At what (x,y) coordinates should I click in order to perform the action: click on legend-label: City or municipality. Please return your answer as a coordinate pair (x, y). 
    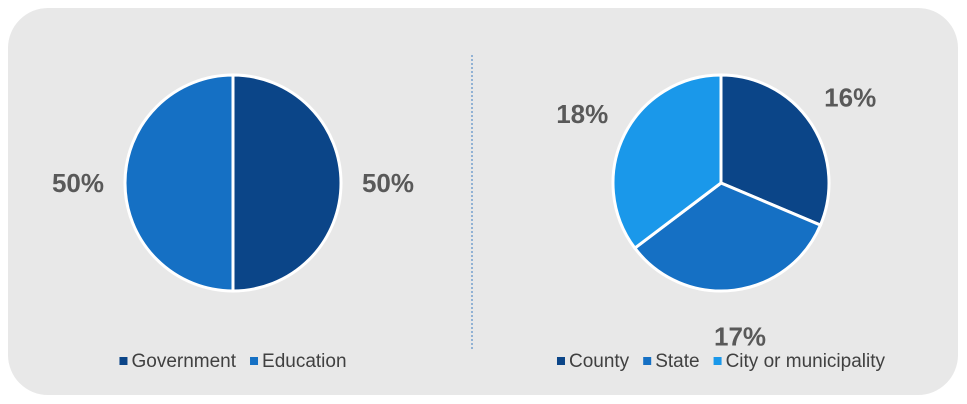
    Looking at the image, I should click on (806, 361).